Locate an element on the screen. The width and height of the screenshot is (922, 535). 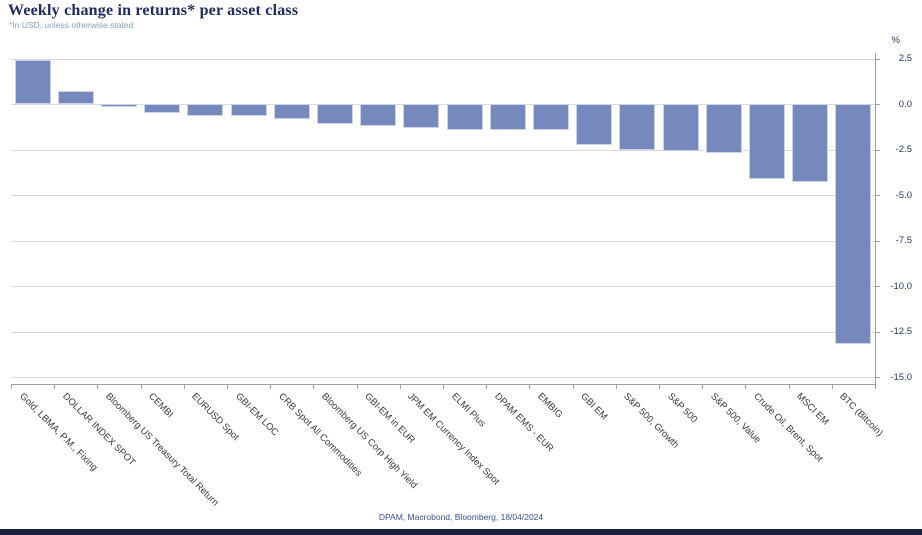
y-tick-label: -7.5 is located at coordinates (903, 240).